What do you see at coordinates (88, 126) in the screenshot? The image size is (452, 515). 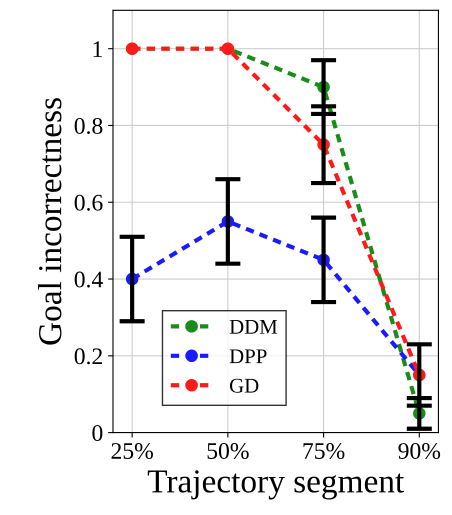 I see `y-tick-label: 0.8` at bounding box center [88, 126].